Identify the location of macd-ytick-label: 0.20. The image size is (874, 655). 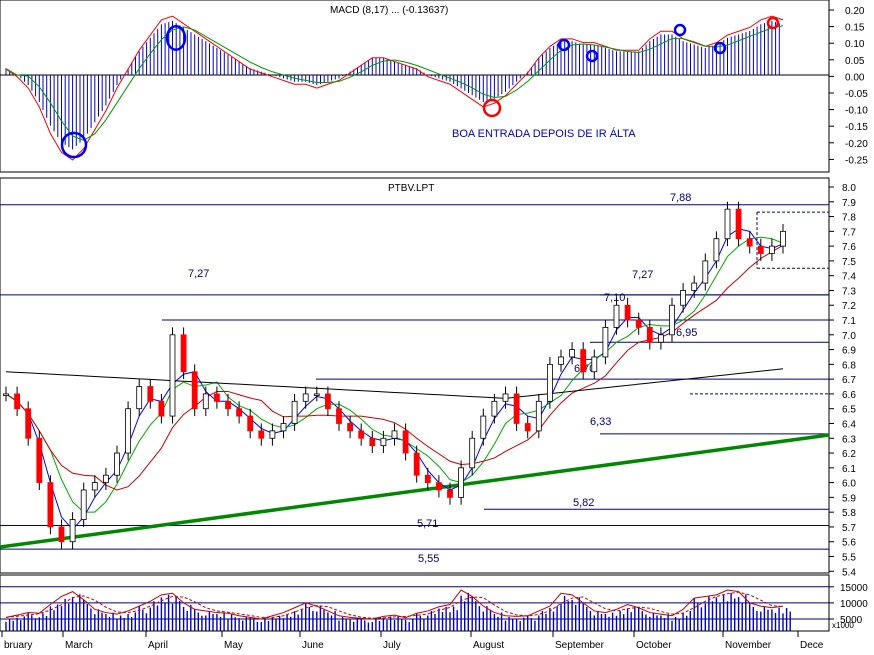
(855, 11).